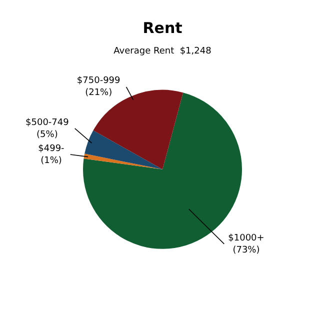  I want to click on slice-label: $500-749, so click(48, 123).